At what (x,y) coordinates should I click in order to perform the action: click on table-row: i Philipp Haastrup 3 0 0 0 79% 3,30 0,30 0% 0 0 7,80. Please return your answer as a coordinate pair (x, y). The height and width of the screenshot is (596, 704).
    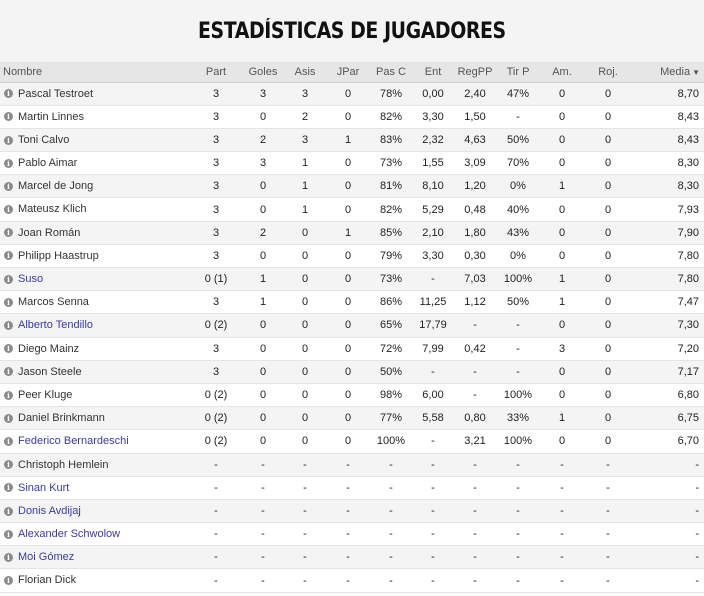
    Looking at the image, I should click on (352, 256).